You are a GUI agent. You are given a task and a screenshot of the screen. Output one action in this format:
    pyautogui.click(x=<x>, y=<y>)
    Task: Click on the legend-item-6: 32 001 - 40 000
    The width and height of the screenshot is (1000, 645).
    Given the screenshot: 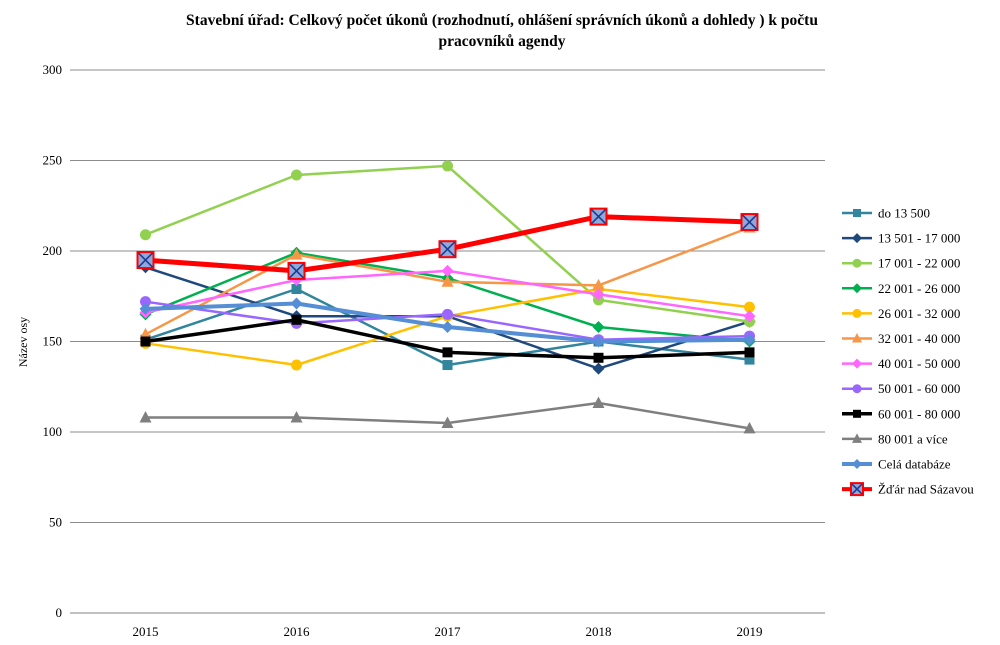 What is the action you would take?
    pyautogui.click(x=901, y=338)
    